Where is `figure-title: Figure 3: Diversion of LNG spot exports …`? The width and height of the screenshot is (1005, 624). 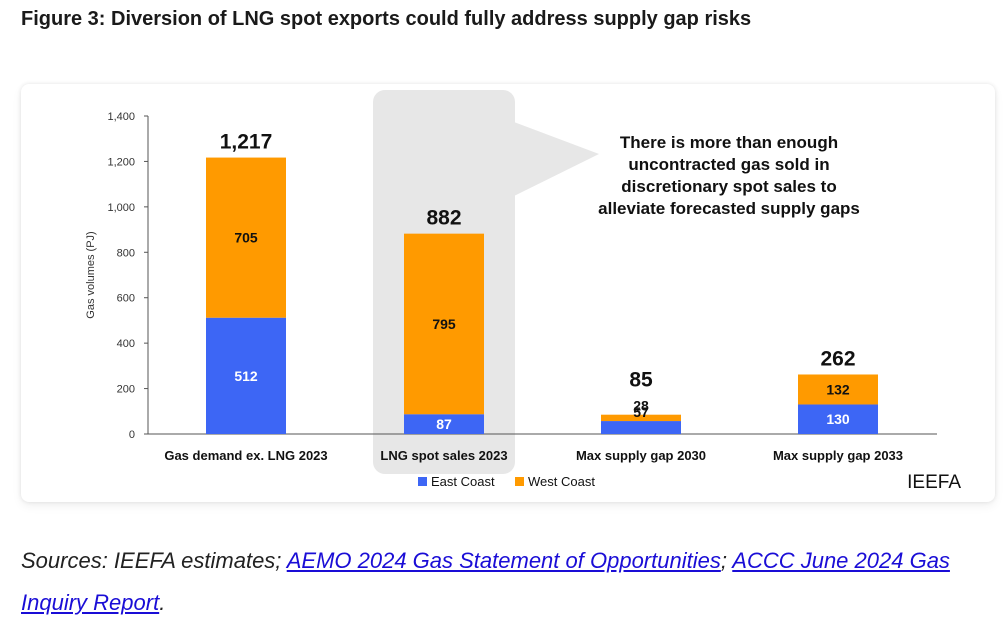 figure-title: Figure 3: Diversion of LNG spot exports … is located at coordinates (386, 19).